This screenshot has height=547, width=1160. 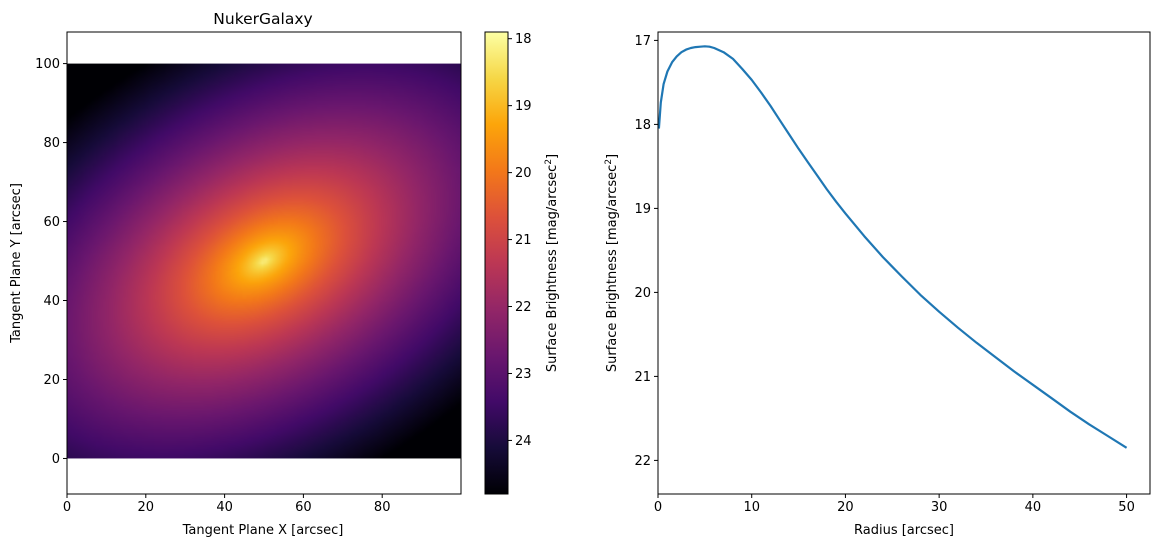 What do you see at coordinates (642, 461) in the screenshot?
I see `right-y-tick-label-5: 22` at bounding box center [642, 461].